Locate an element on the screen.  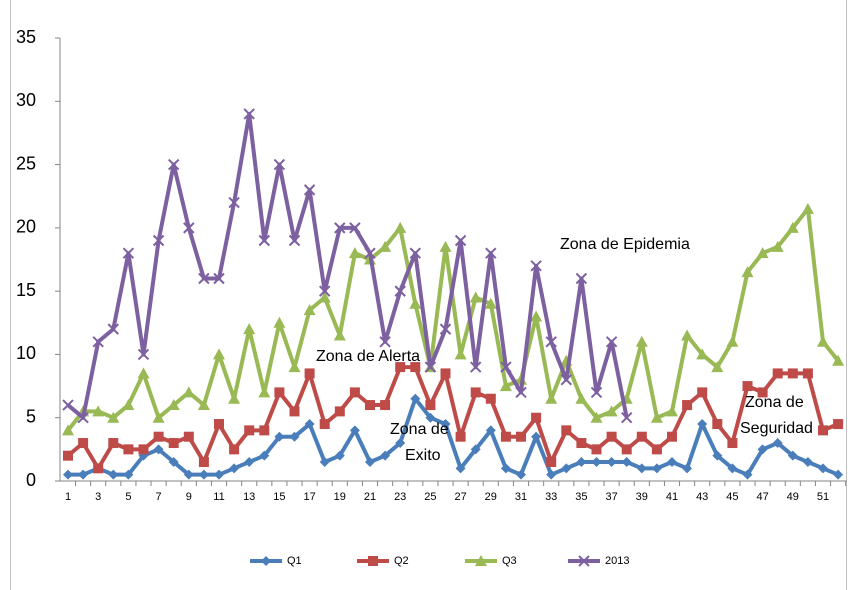
annotation: Seguridad is located at coordinates (776, 428).